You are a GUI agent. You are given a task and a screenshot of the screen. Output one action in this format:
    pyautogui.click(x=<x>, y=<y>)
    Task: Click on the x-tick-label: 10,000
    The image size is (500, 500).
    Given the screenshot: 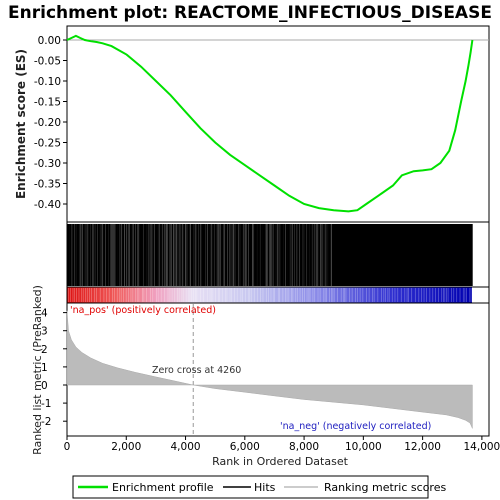 What is the action you would take?
    pyautogui.click(x=363, y=447)
    